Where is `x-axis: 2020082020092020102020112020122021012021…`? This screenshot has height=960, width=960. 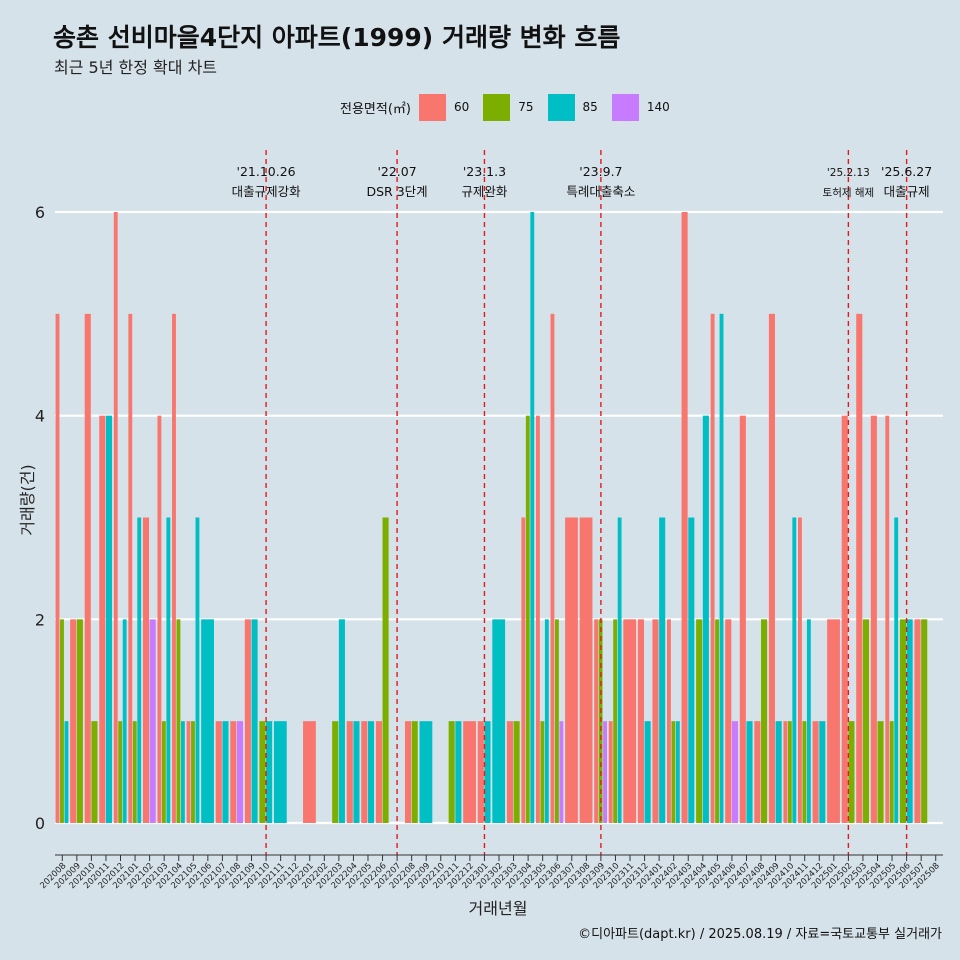
x-axis: 2020082020092020102020112020122021012021… is located at coordinates (490, 872).